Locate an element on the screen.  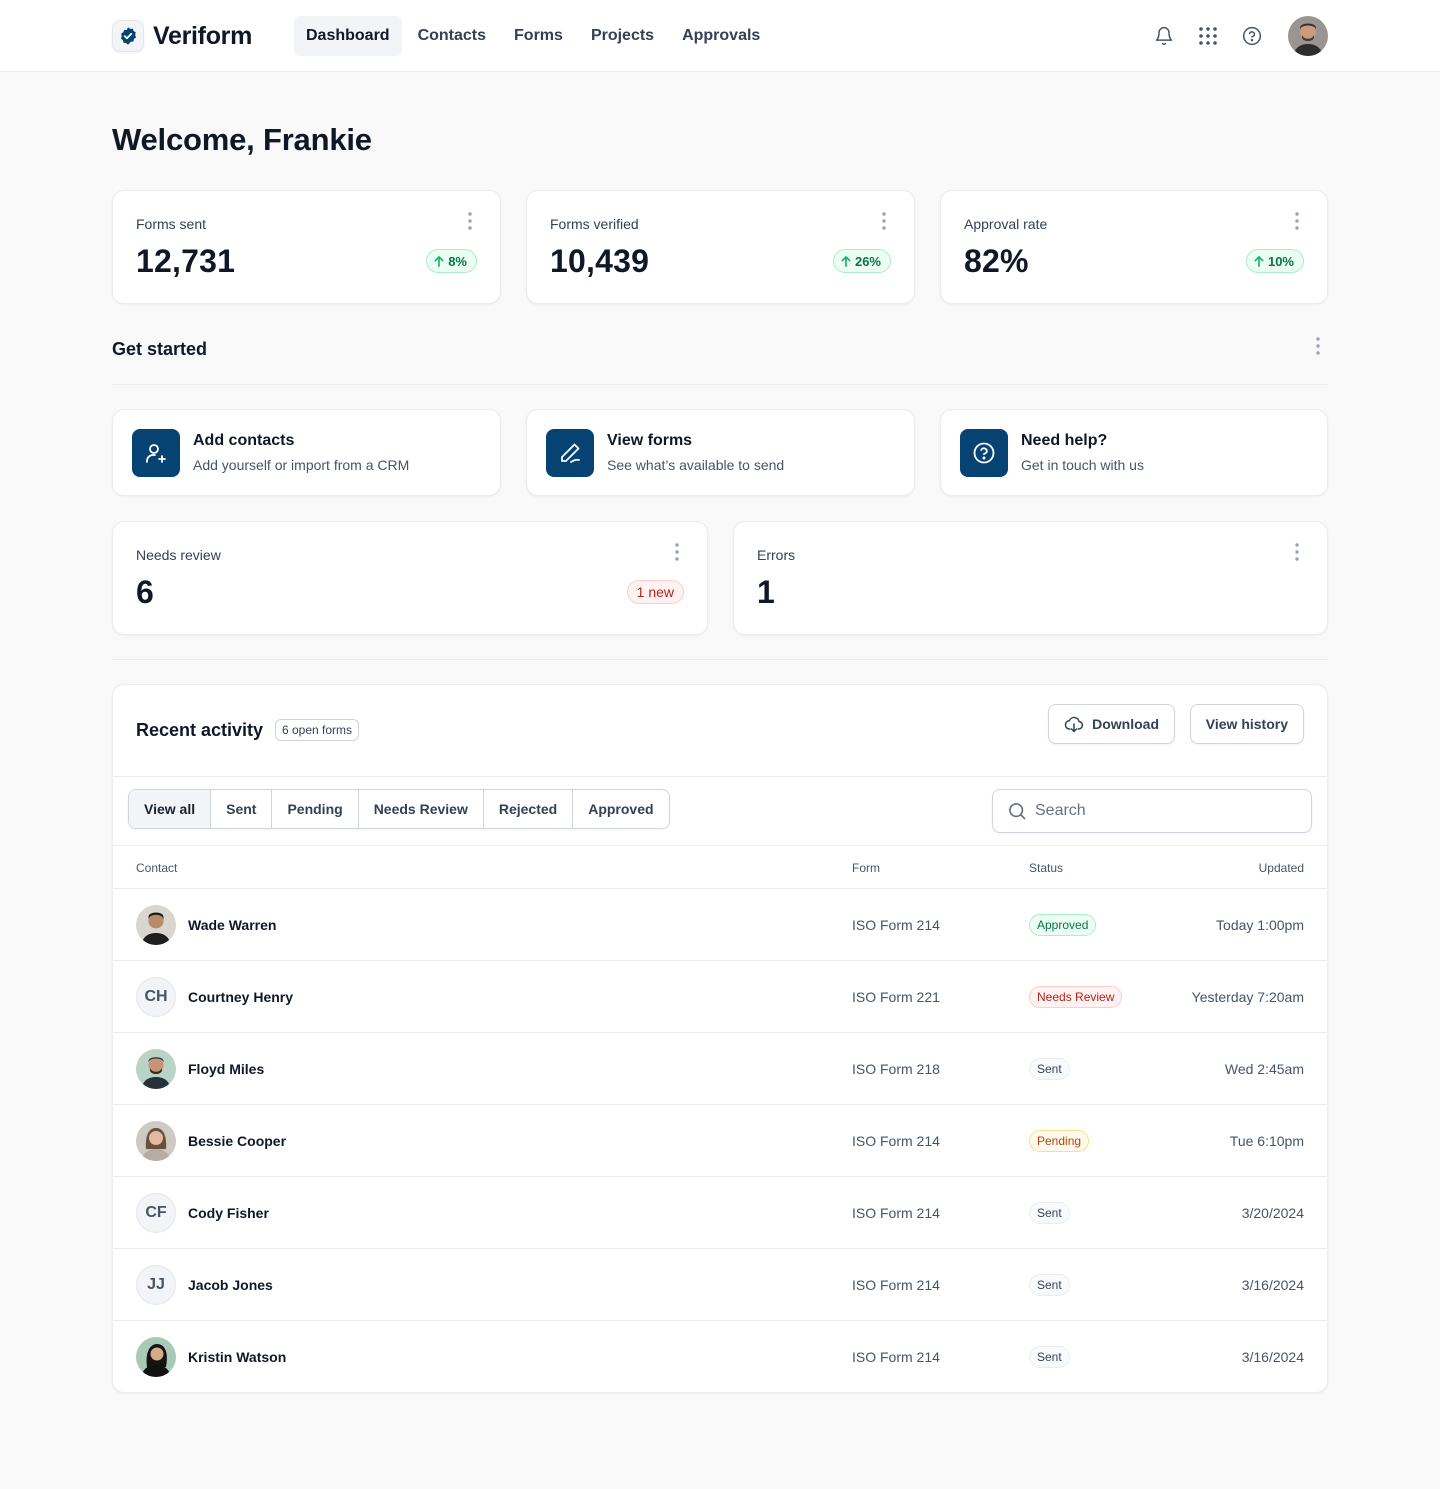
action-card-view-forms: View forms See what’s available to send is located at coordinates (720, 452).